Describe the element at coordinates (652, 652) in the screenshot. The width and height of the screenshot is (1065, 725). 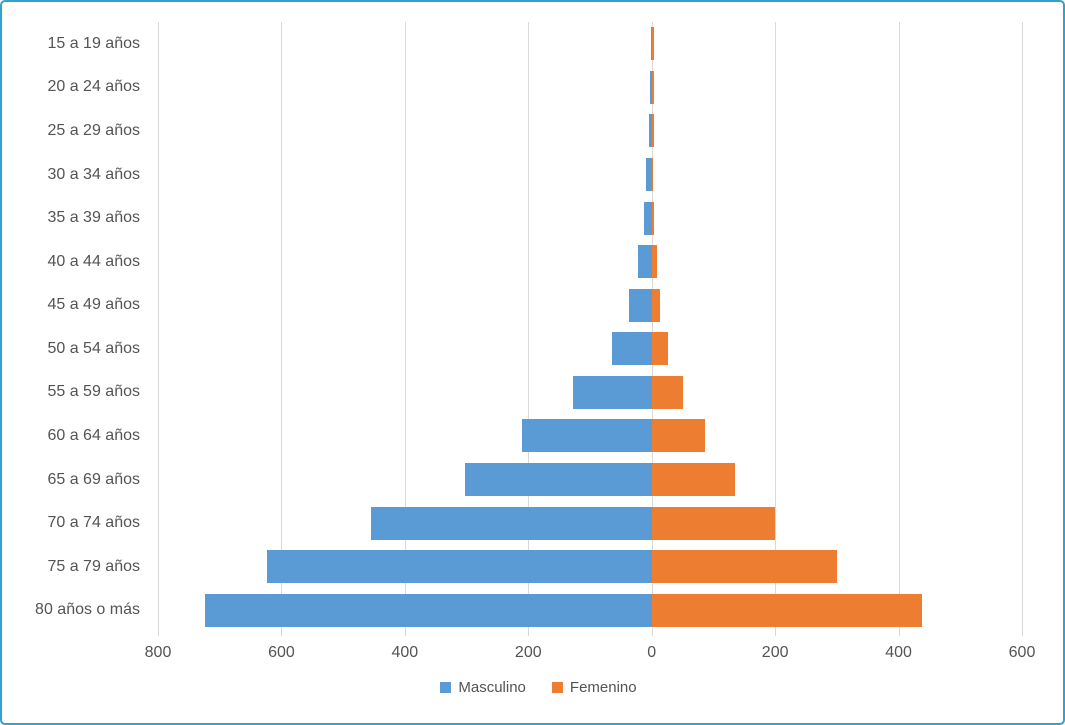
I see `x-tick-label: 0` at that location.